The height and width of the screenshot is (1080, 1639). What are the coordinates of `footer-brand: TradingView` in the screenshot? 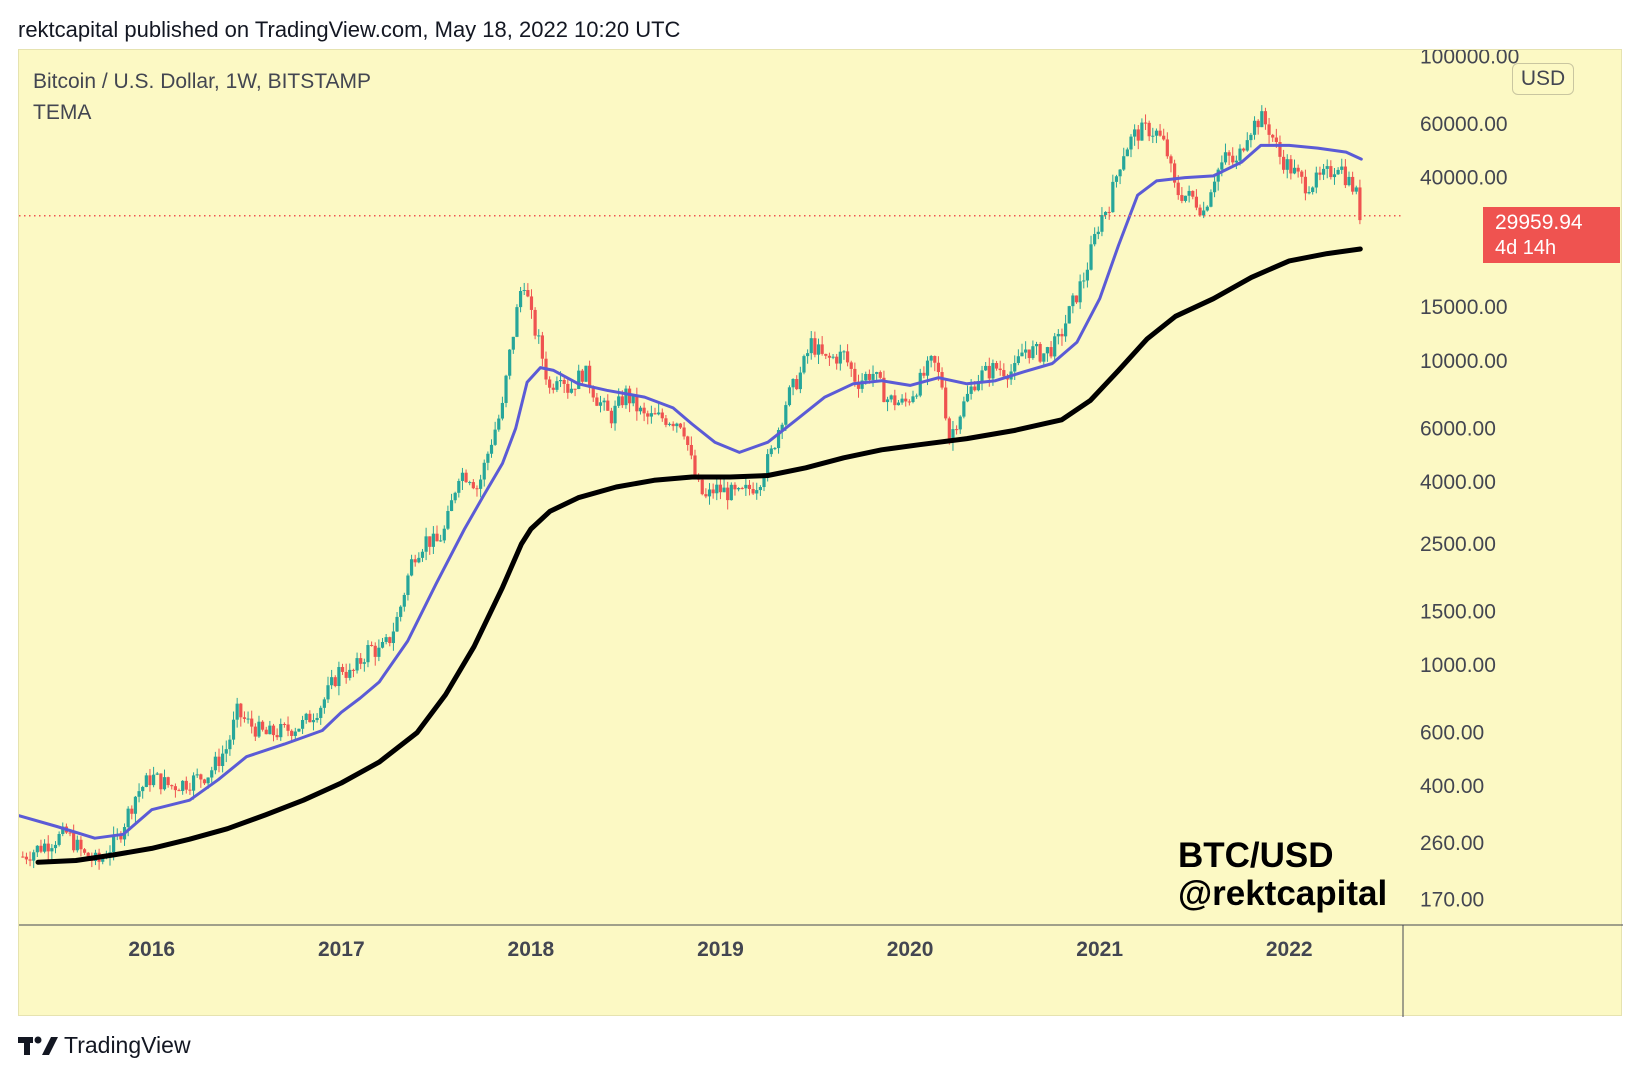 It's located at (104, 1045).